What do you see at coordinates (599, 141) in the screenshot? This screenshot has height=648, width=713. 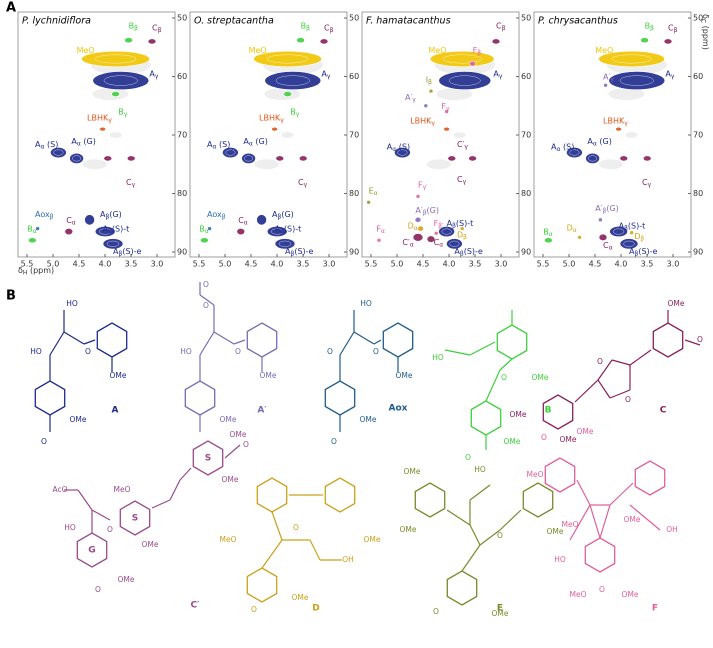 I see `label: Aα (G)` at bounding box center [599, 141].